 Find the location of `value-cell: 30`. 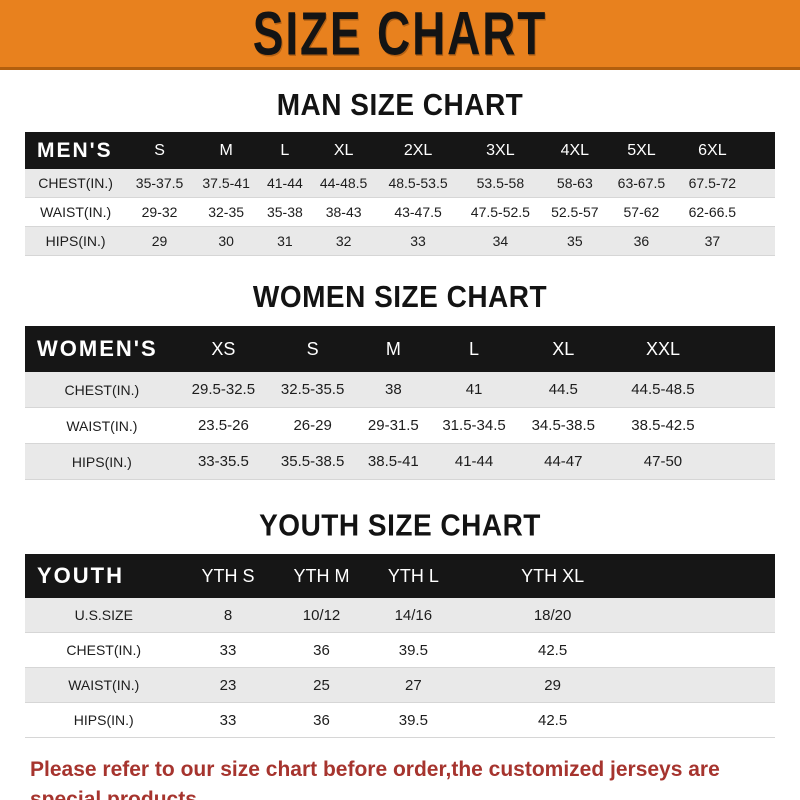

value-cell: 30 is located at coordinates (226, 241).